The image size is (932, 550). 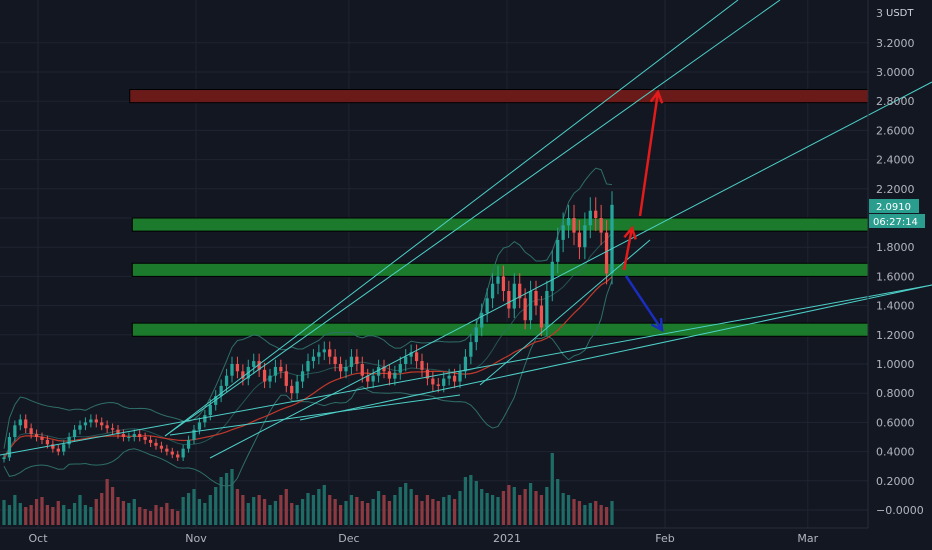 I want to click on y-tick-label: 1.6000, so click(x=895, y=276).